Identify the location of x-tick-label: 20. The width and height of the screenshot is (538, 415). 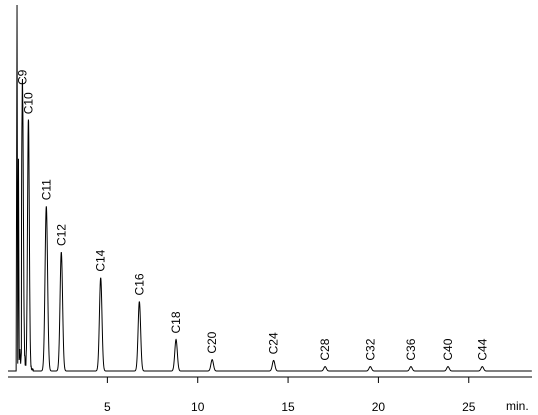
(379, 407).